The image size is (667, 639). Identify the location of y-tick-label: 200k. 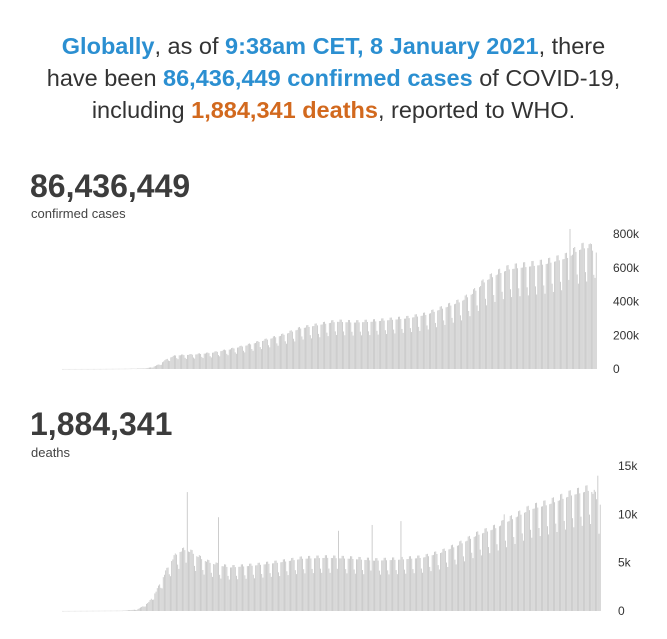
(626, 335).